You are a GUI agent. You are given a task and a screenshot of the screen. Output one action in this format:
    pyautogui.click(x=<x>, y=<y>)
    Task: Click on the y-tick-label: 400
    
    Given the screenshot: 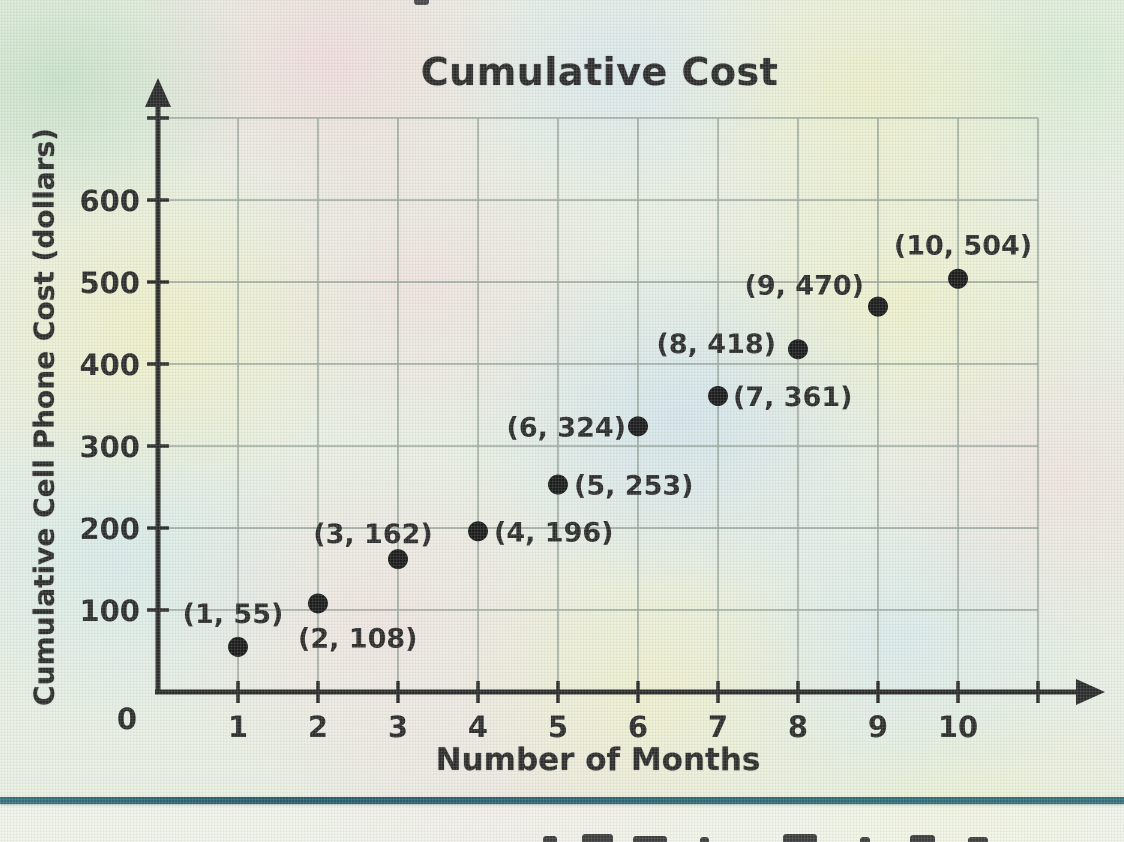 What is the action you would take?
    pyautogui.click(x=109, y=365)
    